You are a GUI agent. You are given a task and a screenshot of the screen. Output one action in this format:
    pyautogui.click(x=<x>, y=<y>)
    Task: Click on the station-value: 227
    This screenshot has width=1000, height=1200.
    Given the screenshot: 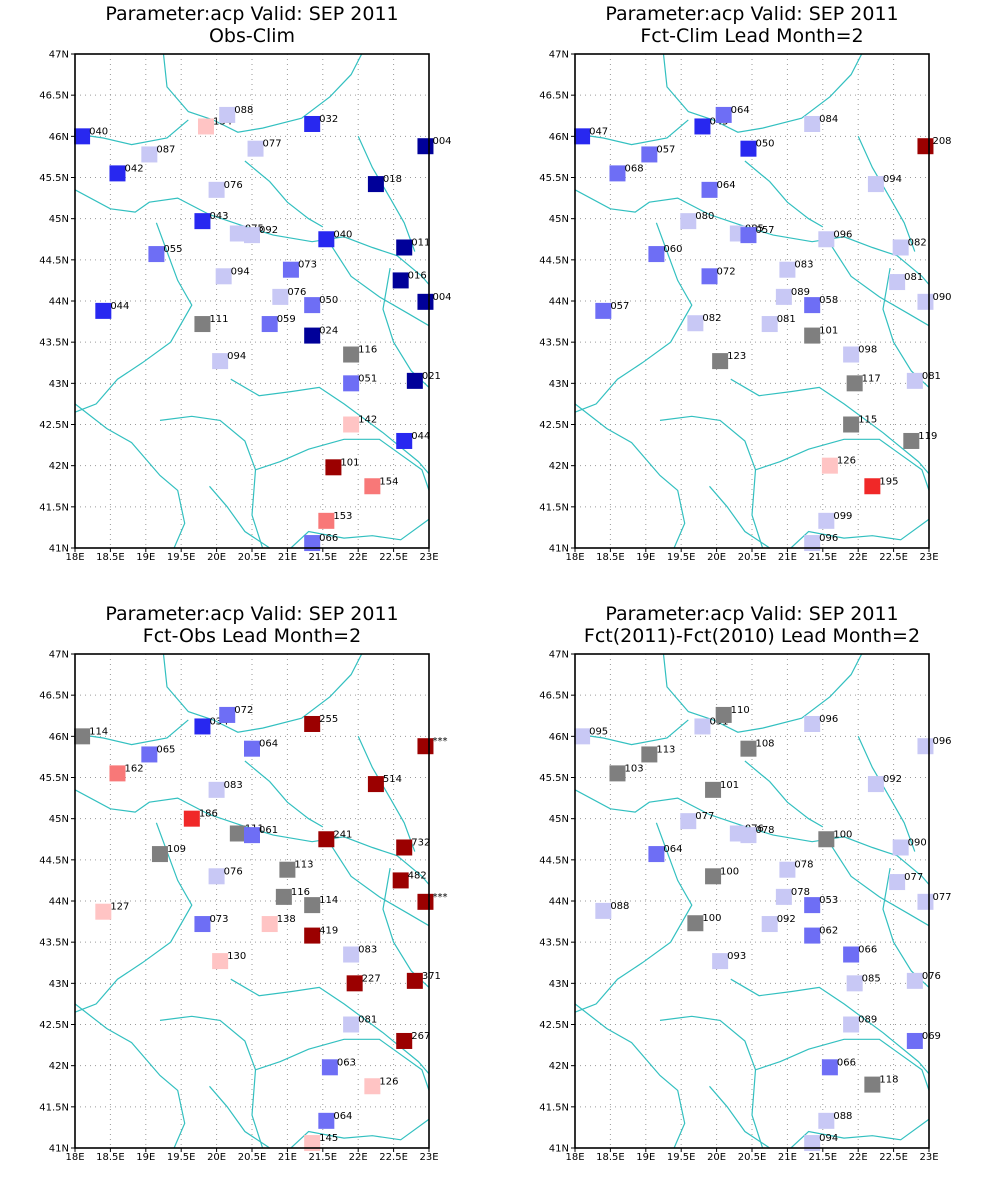 What is the action you would take?
    pyautogui.click(x=371, y=978)
    